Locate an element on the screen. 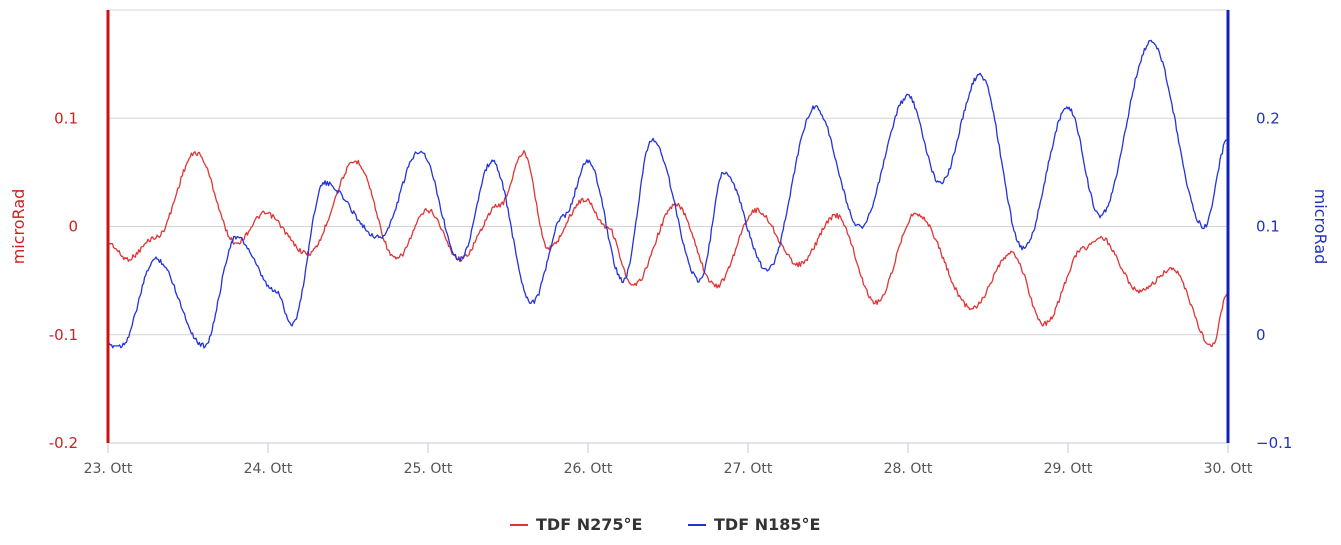 Image resolution: width=1341 pixels, height=545 pixels. x-tick-label: 25. Ott is located at coordinates (428, 469).